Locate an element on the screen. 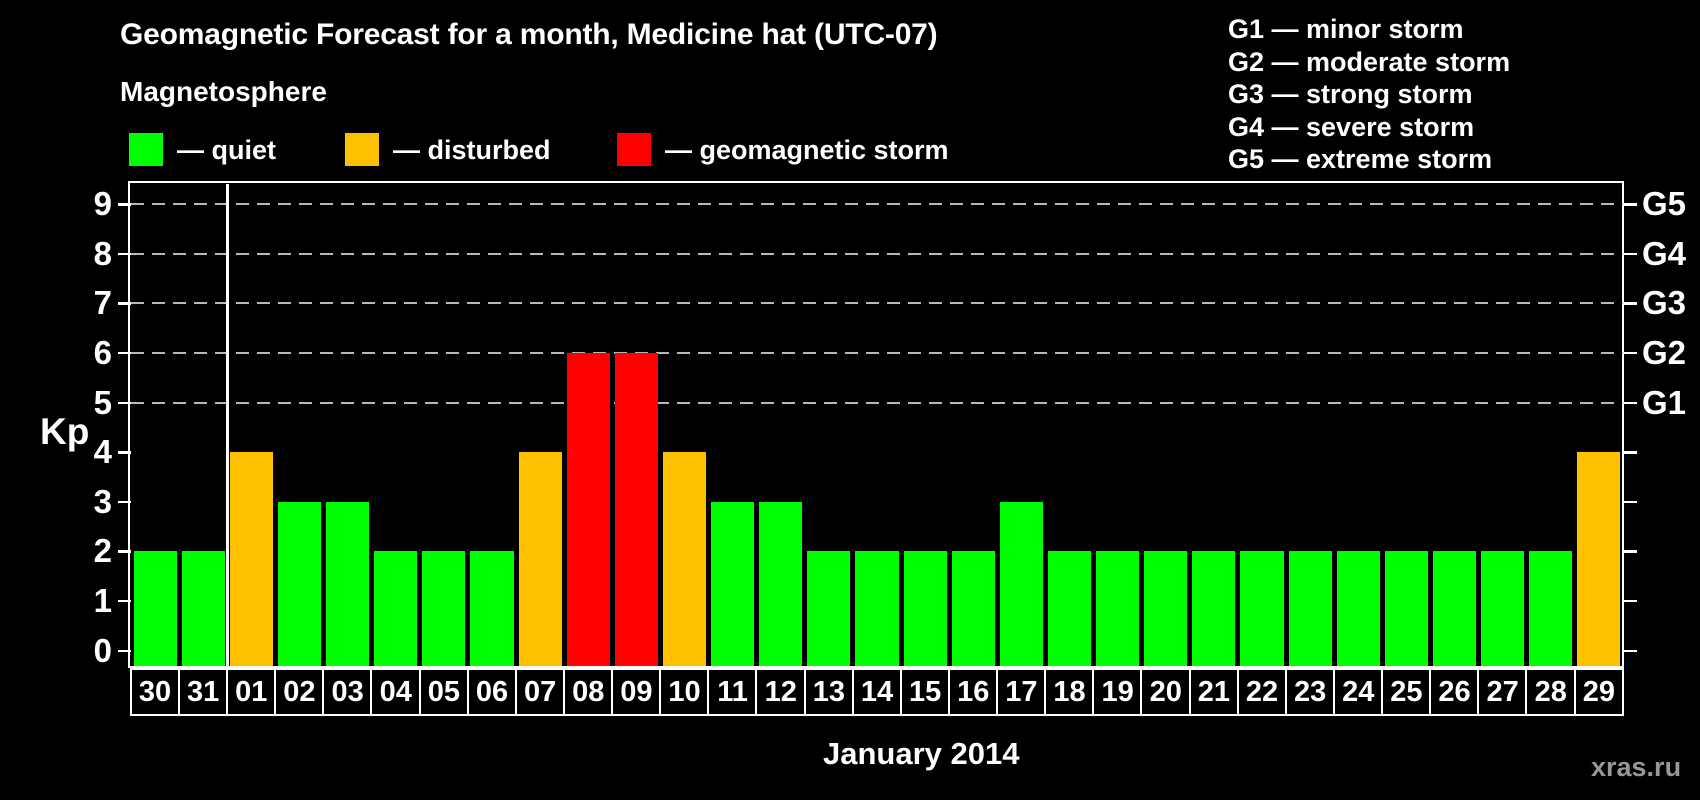 Image resolution: width=1700 pixels, height=800 pixels. day-label-02: 02 is located at coordinates (299, 692).